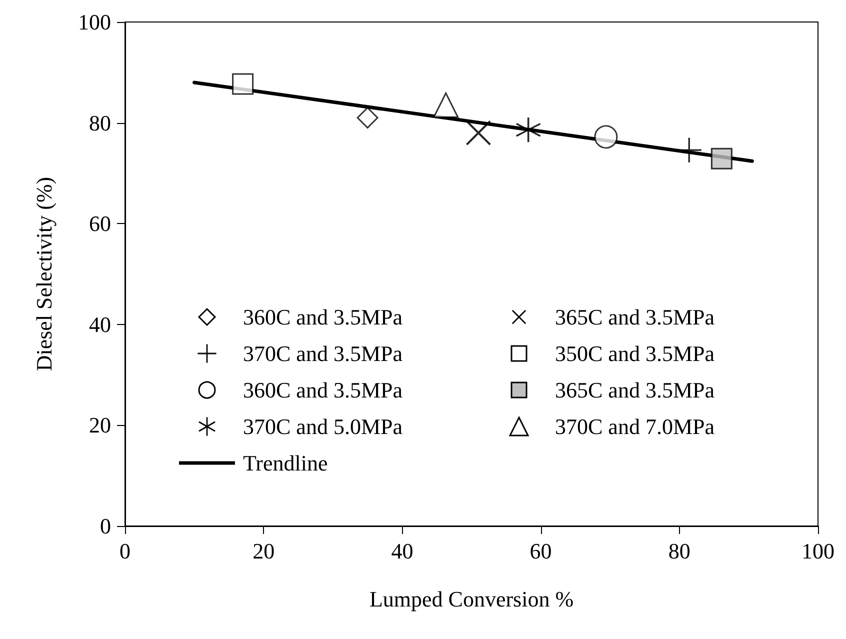 The width and height of the screenshot is (846, 639). What do you see at coordinates (323, 426) in the screenshot?
I see `legend-label: 370C and 5.0MPa` at bounding box center [323, 426].